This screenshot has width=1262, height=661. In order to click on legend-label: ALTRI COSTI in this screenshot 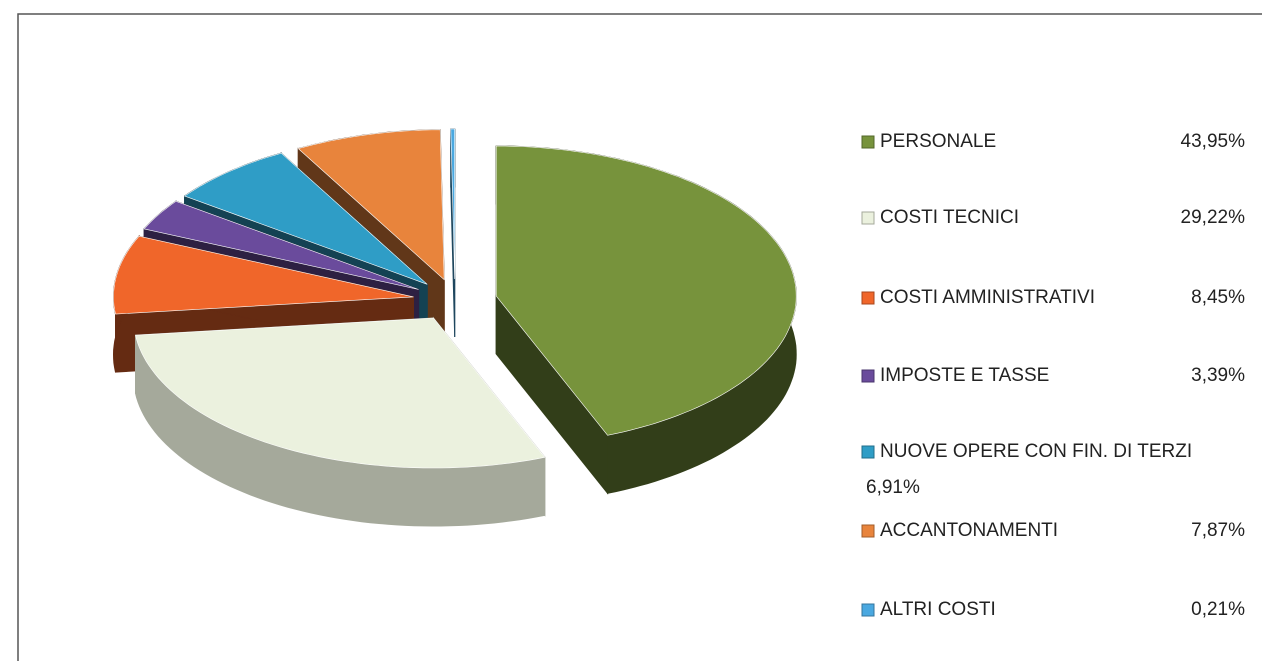, I will do `click(938, 609)`.